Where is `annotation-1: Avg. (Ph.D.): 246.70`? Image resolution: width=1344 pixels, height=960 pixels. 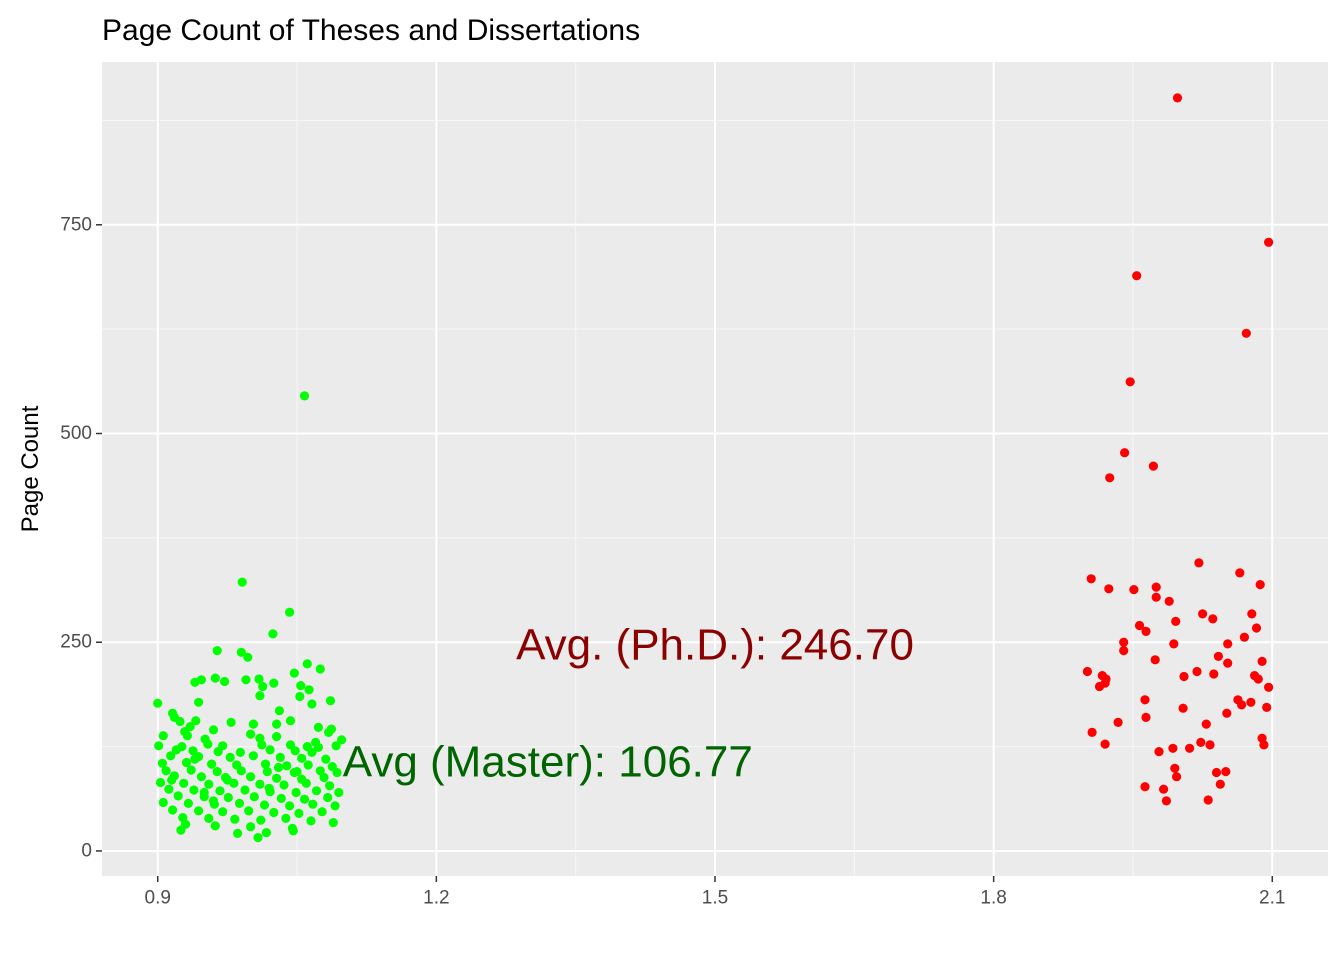 annotation-1: Avg. (Ph.D.): 246.70 is located at coordinates (715, 644).